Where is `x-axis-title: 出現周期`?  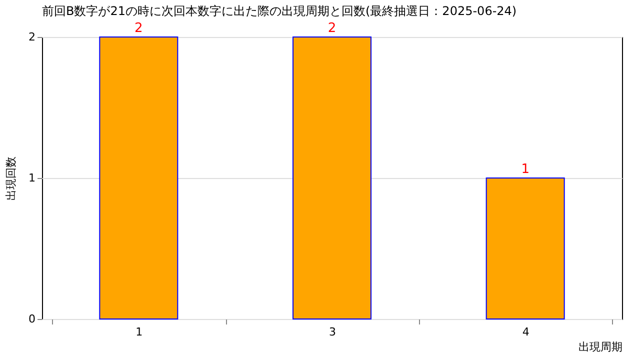 x-axis-title: 出現周期 is located at coordinates (600, 347).